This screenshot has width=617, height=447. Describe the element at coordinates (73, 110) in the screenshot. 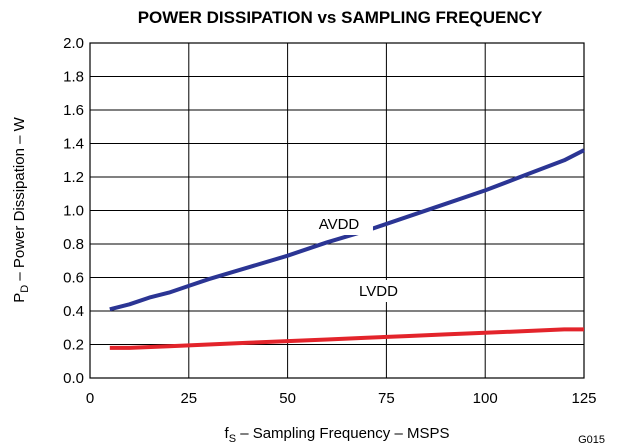

I see `y-tick-label: 1.6` at that location.